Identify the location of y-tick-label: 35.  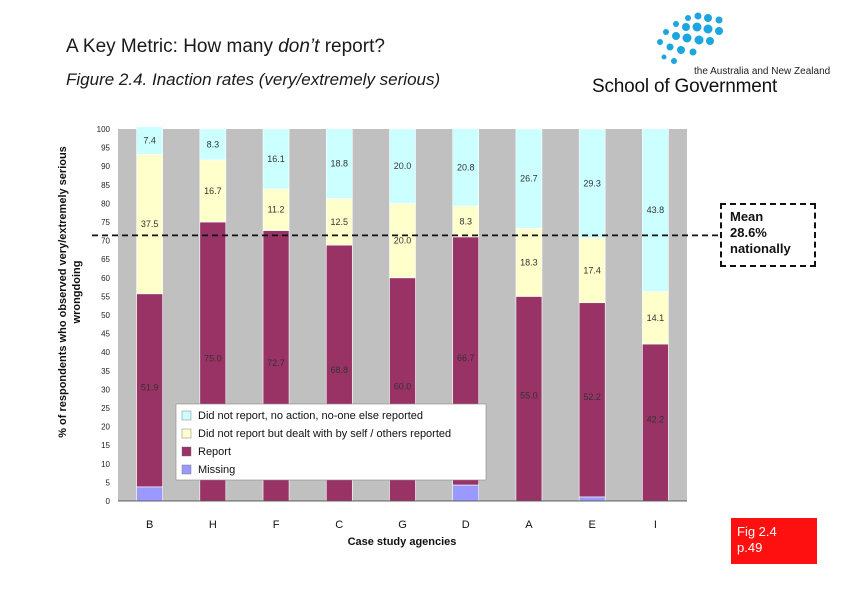
(105, 371).